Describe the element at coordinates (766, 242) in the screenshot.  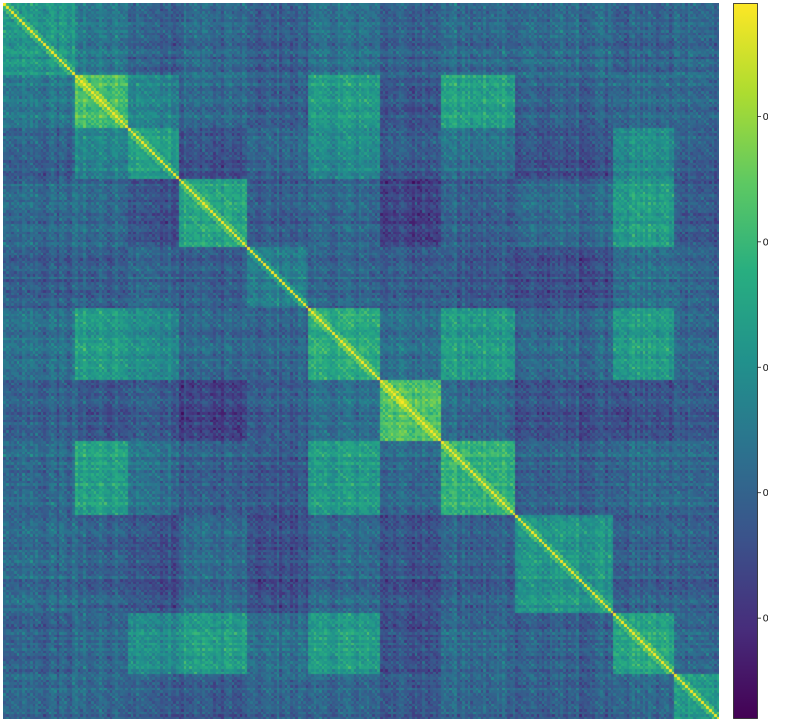
I see `colorbar-tick-label: 0.8` at that location.